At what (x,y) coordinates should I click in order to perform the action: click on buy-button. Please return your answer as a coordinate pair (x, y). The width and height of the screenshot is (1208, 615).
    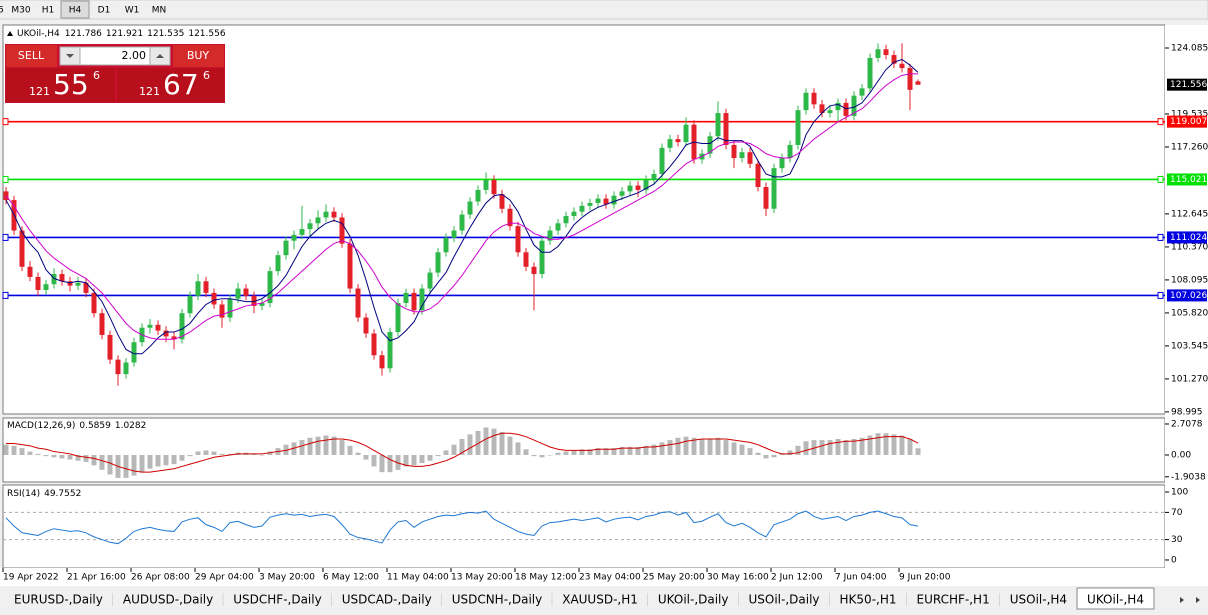
    Looking at the image, I should click on (198, 56).